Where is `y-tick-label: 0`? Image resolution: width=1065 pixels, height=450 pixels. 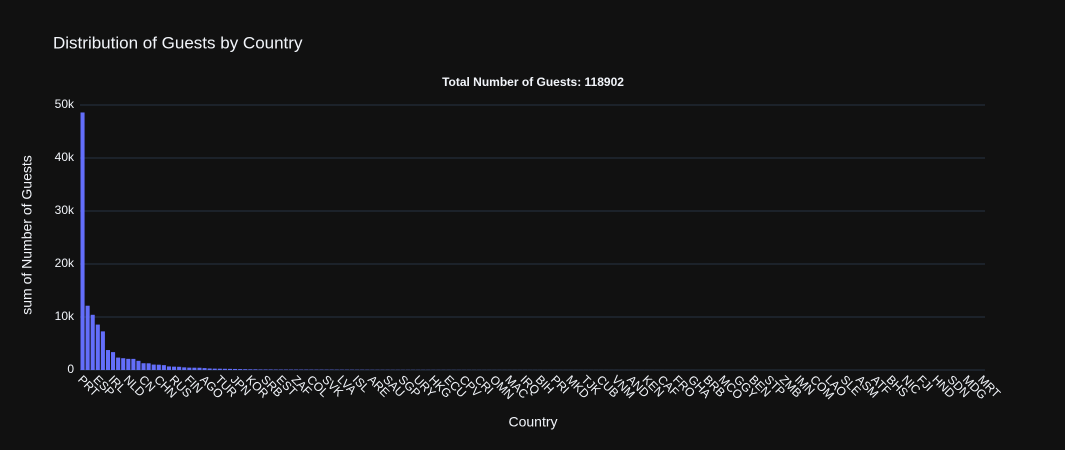
y-tick-label: 0 is located at coordinates (70, 369).